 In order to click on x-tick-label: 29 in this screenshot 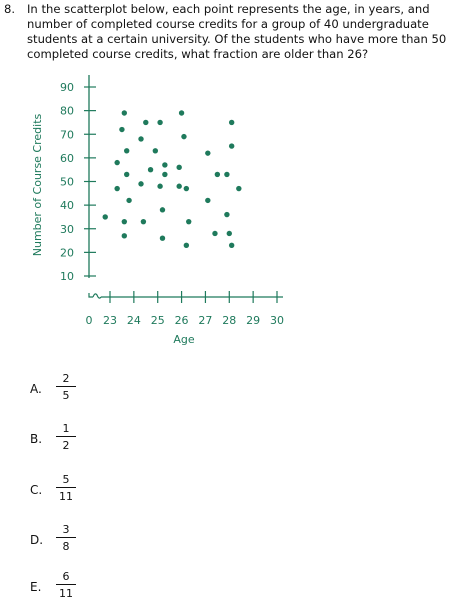, I will do `click(253, 320)`.